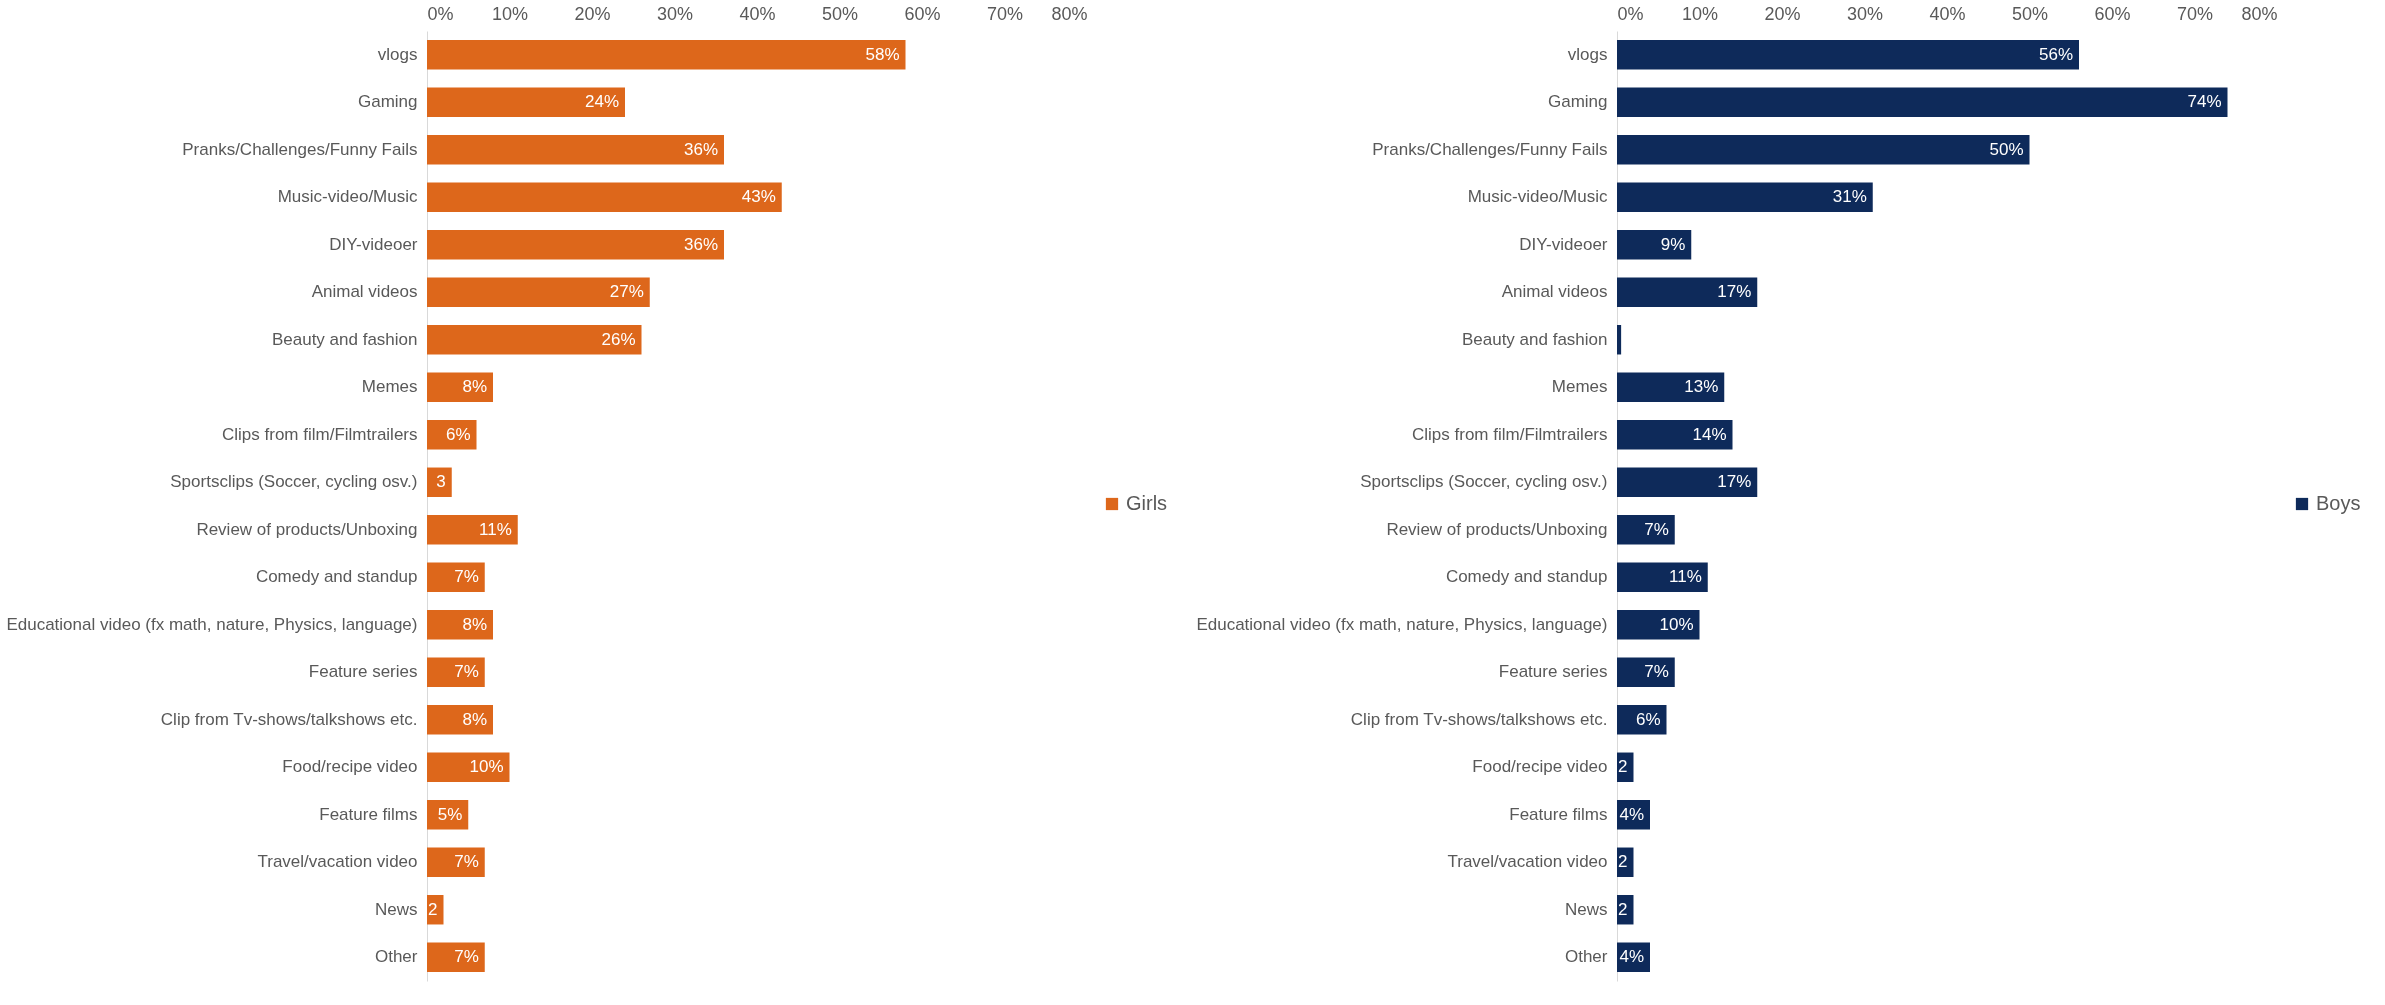 This screenshot has width=2385, height=1005. I want to click on data-label: 74%, so click(2204, 102).